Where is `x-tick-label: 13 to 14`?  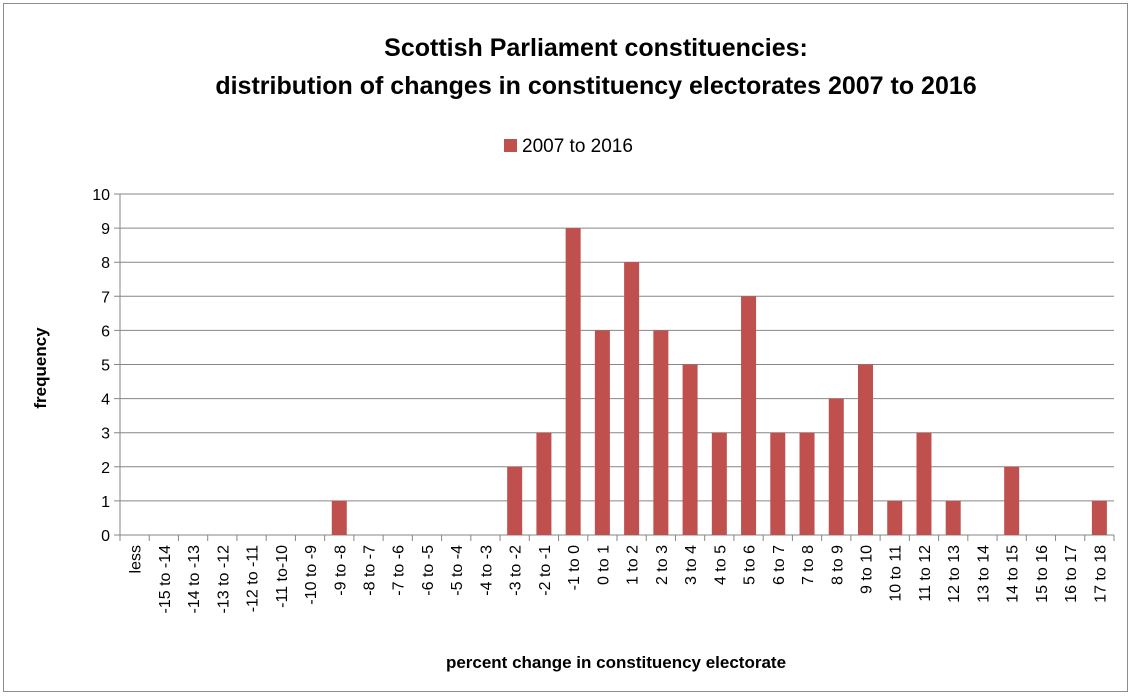 x-tick-label: 13 to 14 is located at coordinates (983, 574).